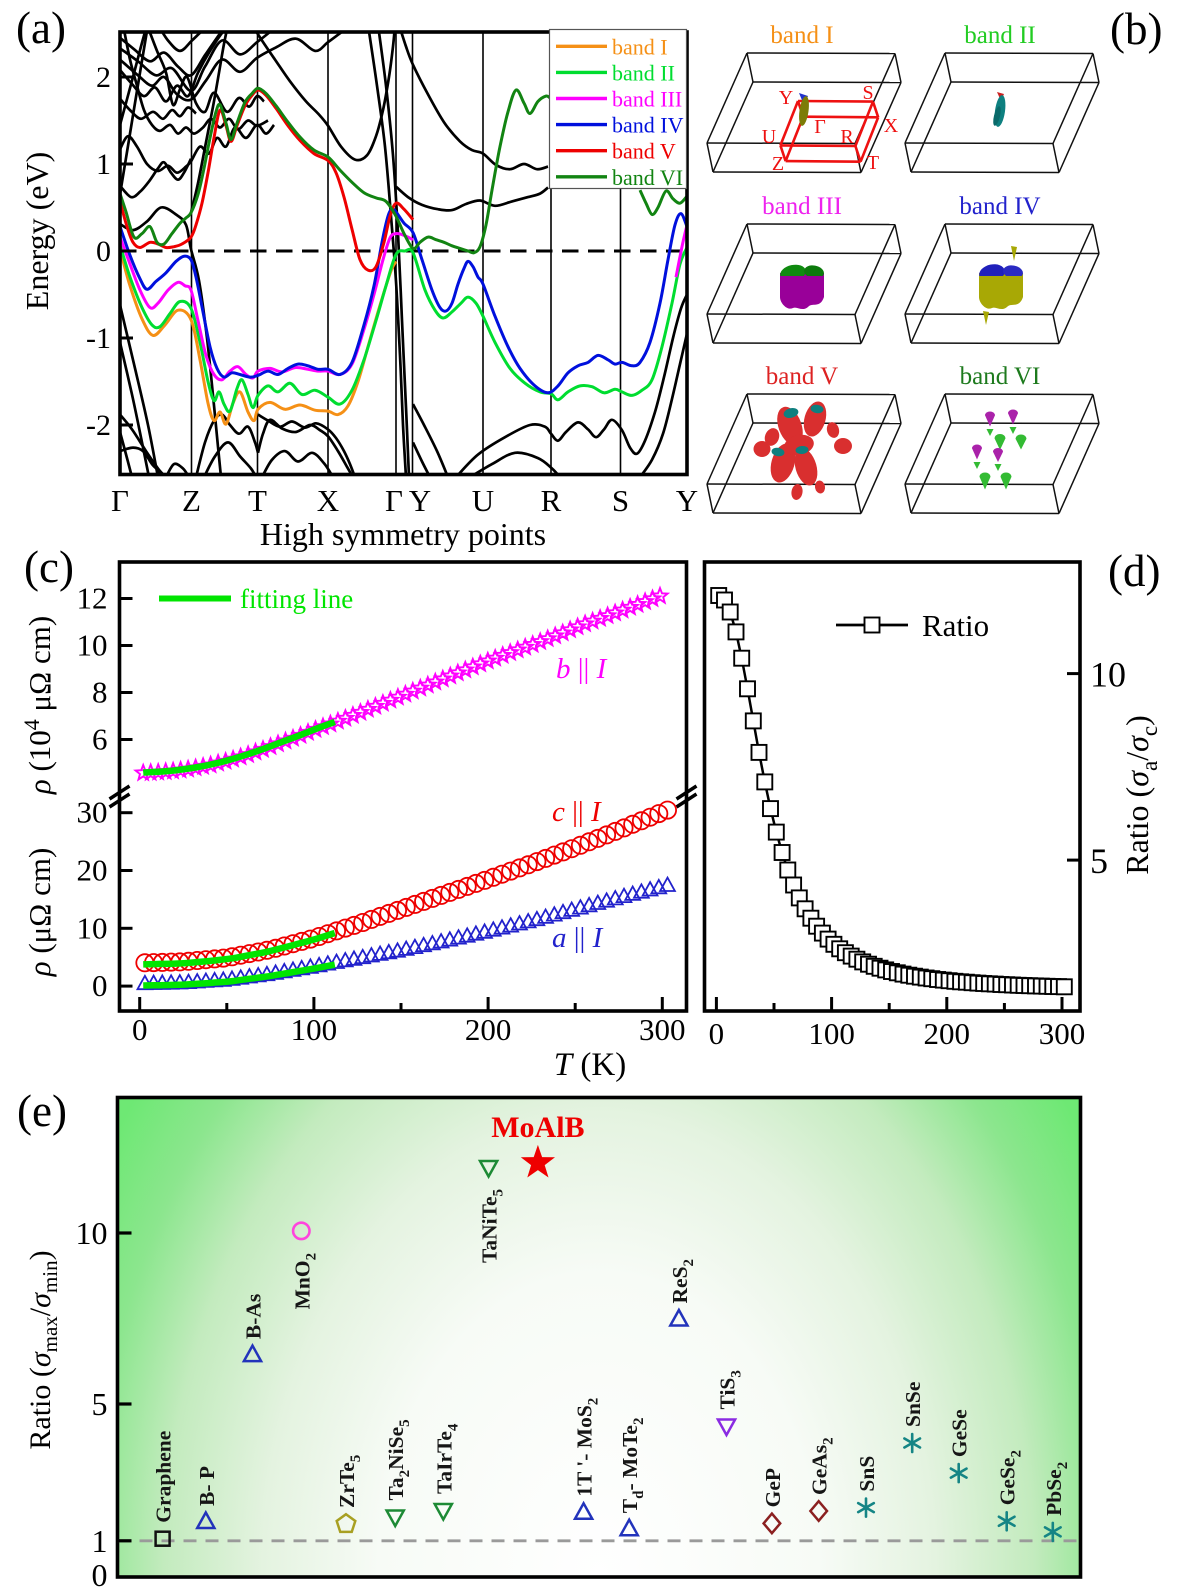 The image size is (1188, 1592). What do you see at coordinates (537, 1127) in the screenshot?
I see `svg-text: MoAlB` at bounding box center [537, 1127].